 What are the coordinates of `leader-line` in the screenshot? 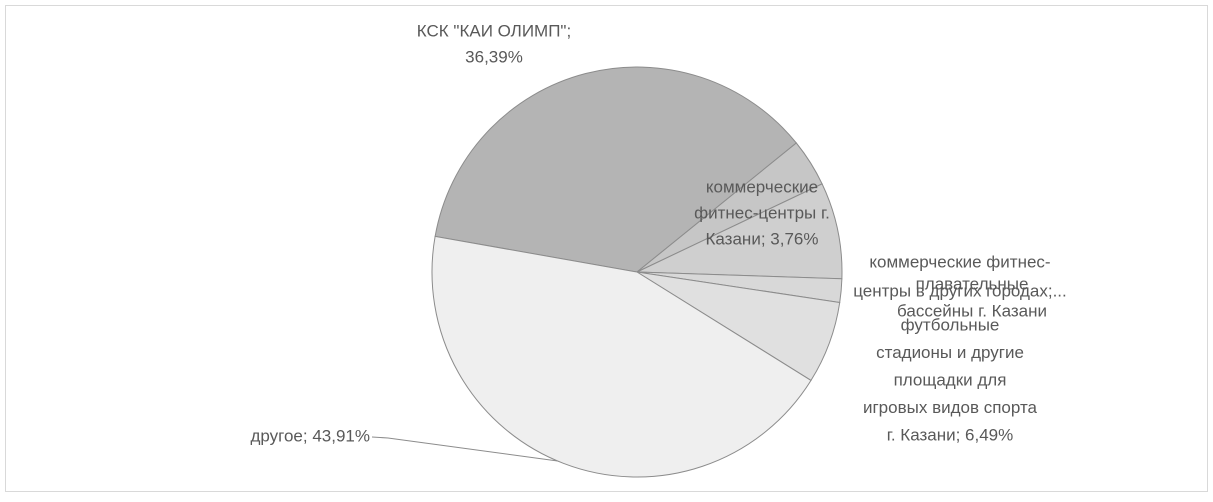 It's located at (468, 449).